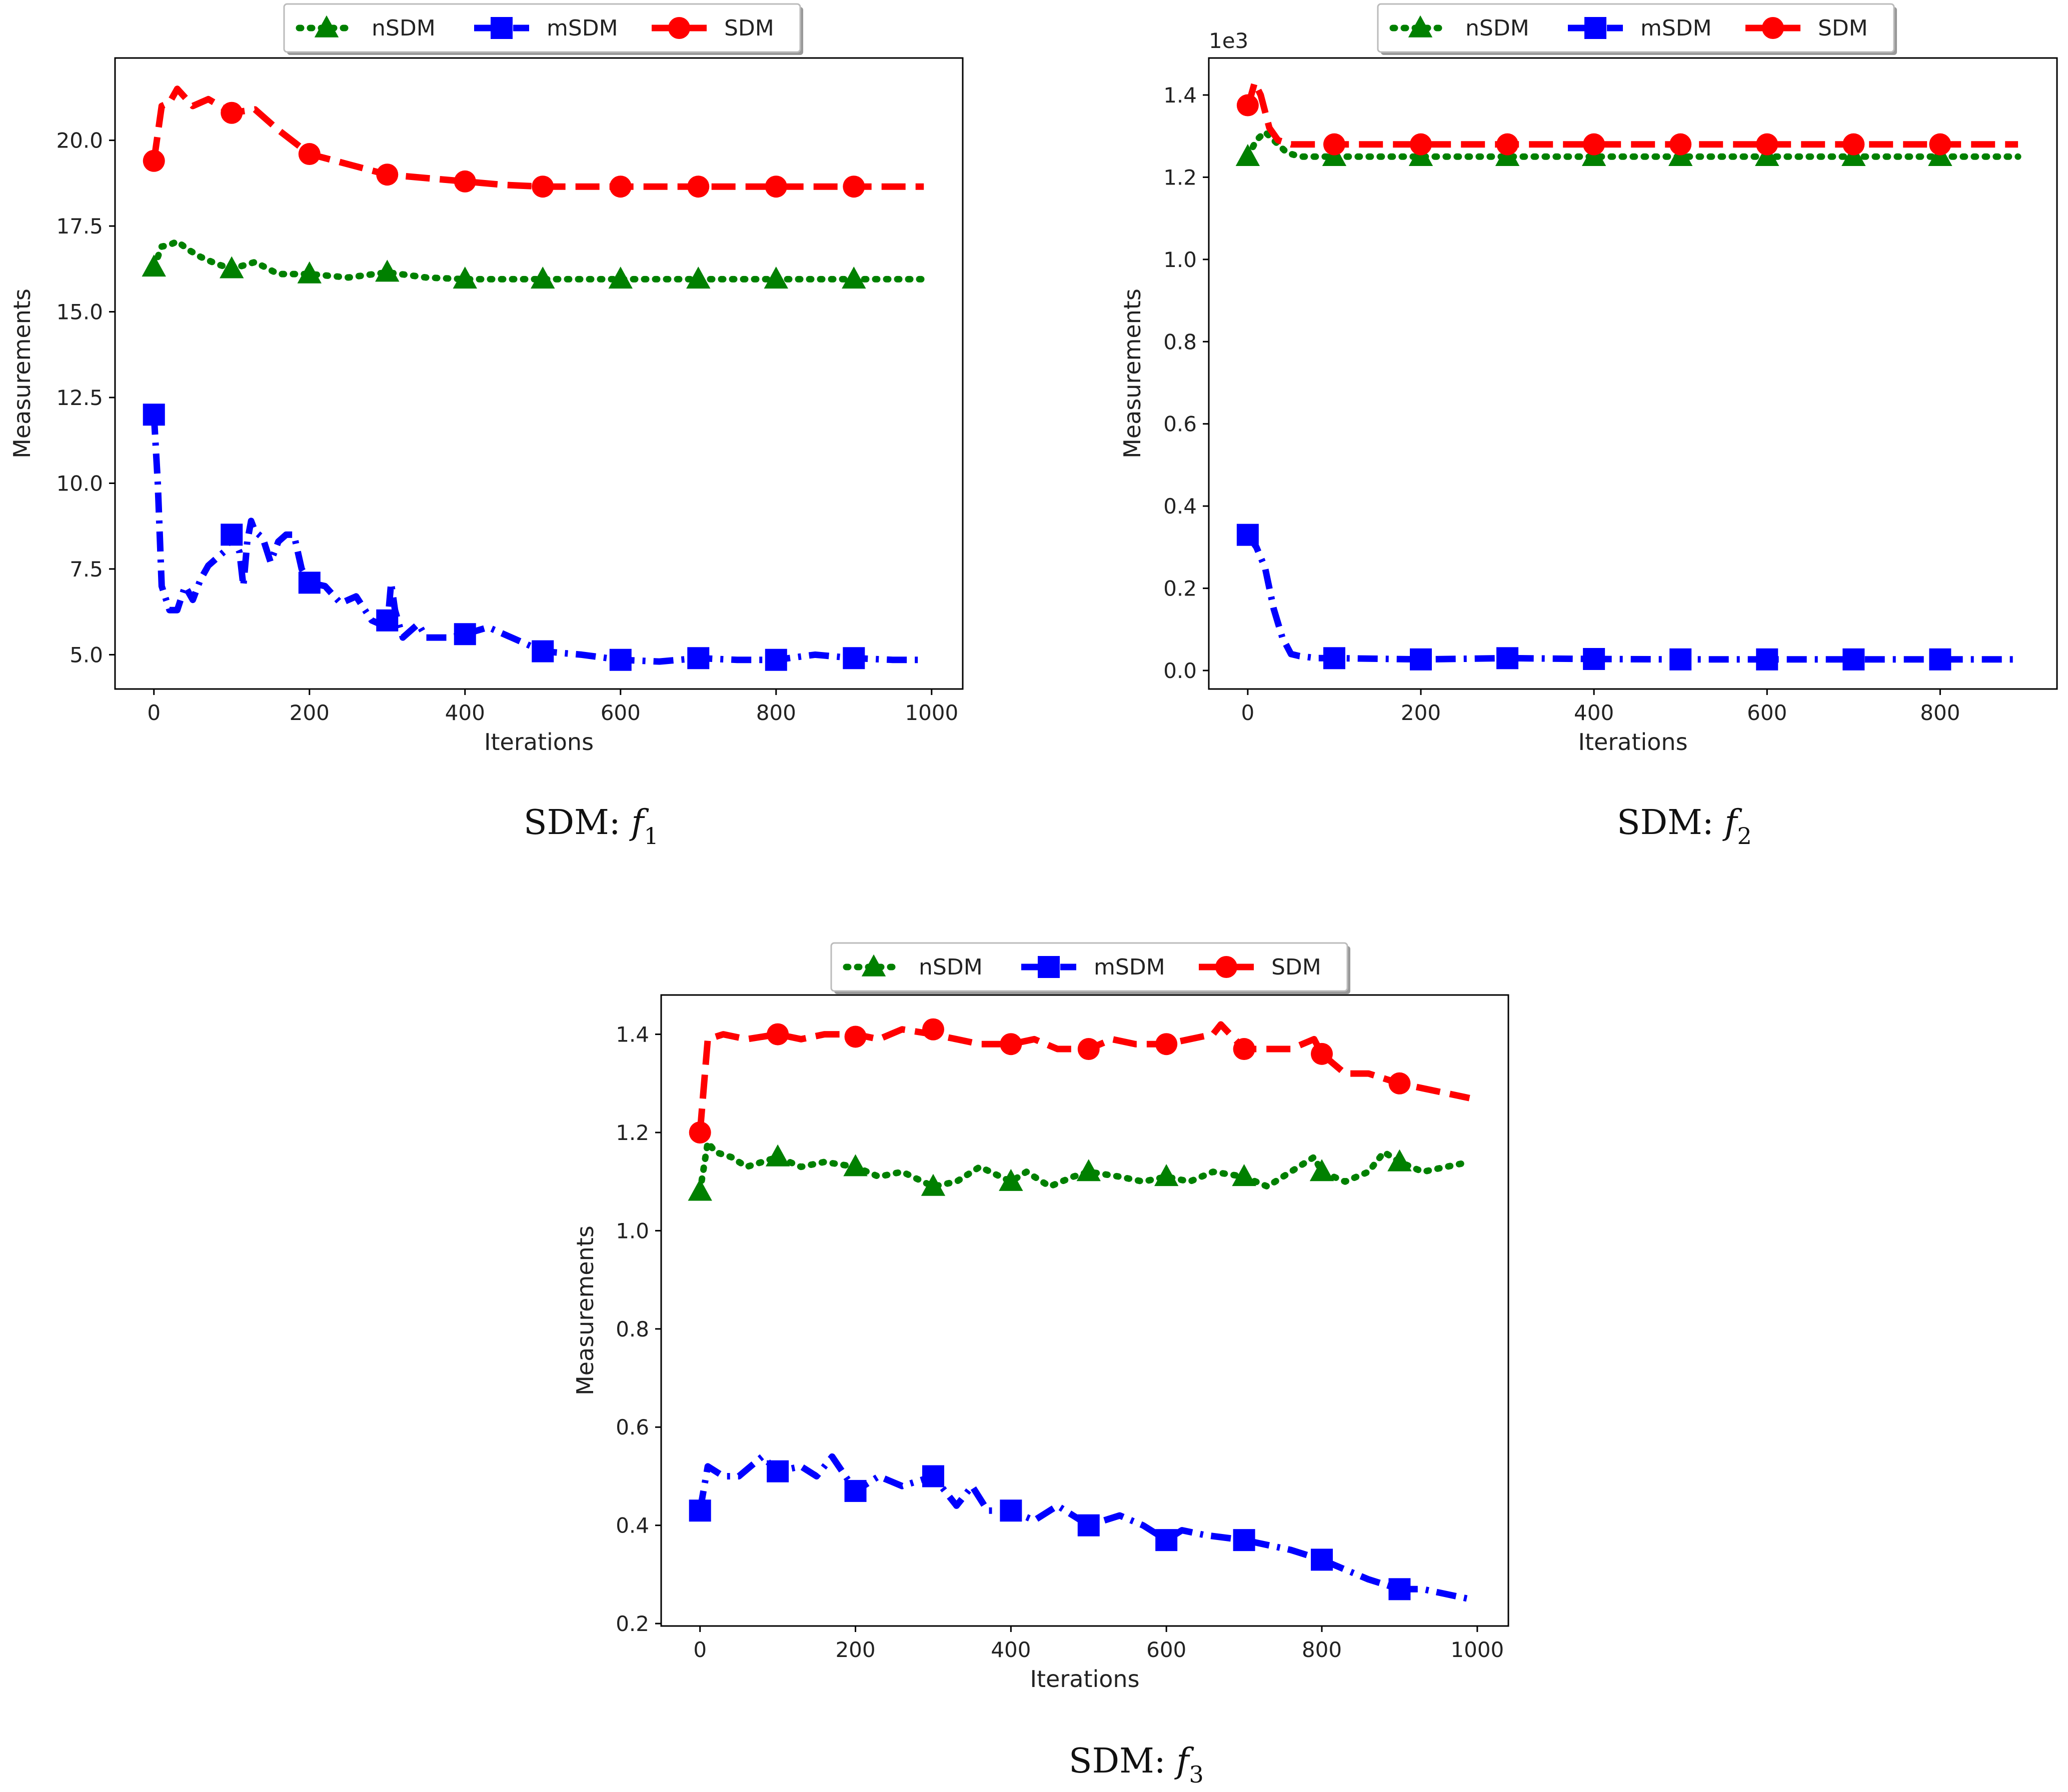  I want to click on y-tick-label: 0.8, so click(1180, 342).